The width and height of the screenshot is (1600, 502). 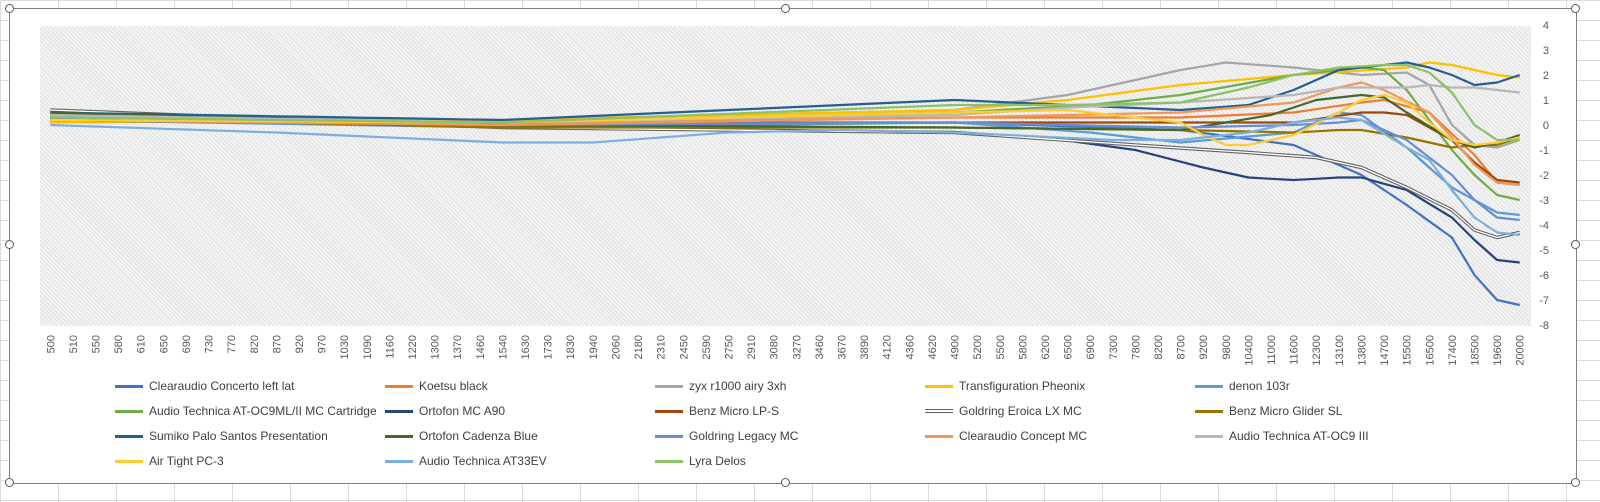 I want to click on legend-item: Transfiguration Pheonix, so click(x=1060, y=386).